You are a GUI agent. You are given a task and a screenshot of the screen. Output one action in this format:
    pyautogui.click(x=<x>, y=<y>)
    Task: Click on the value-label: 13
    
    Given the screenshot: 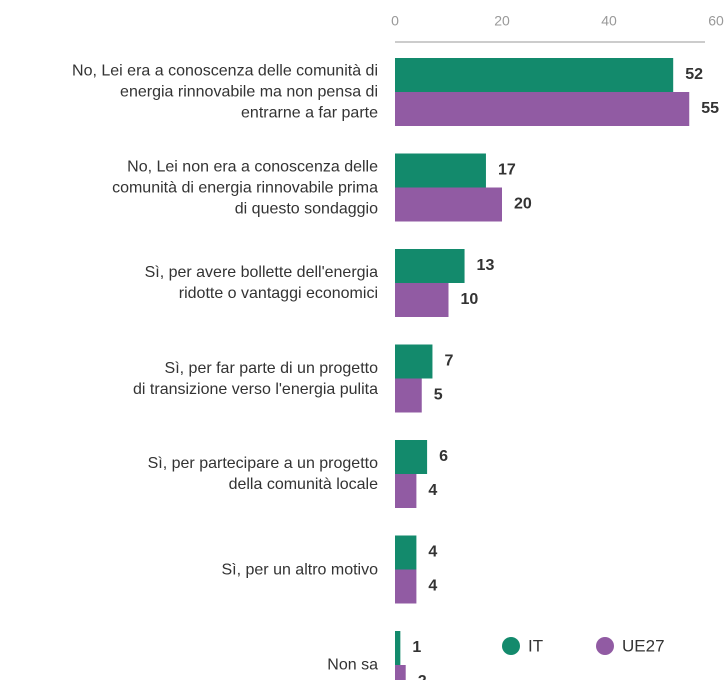 What is the action you would take?
    pyautogui.click(x=486, y=265)
    